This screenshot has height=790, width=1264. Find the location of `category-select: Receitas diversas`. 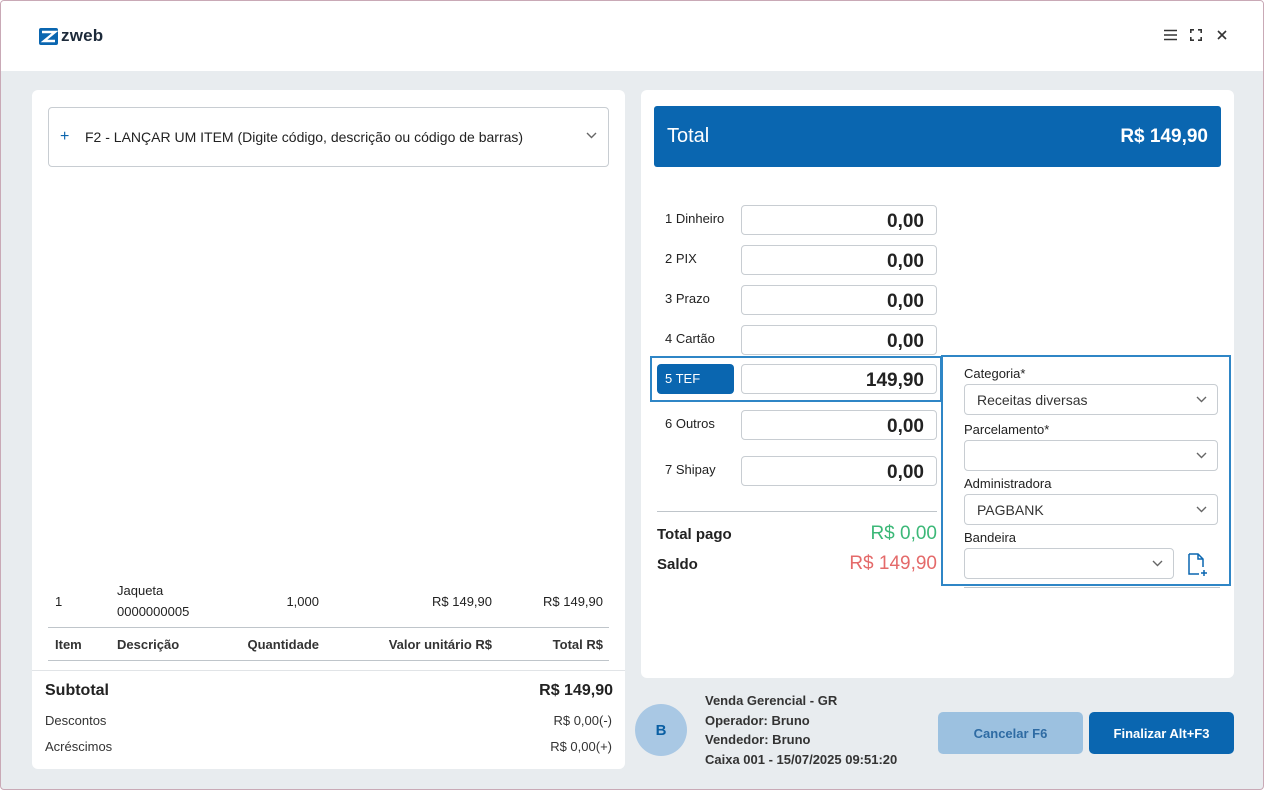

category-select: Receitas diversas is located at coordinates (1091, 399).